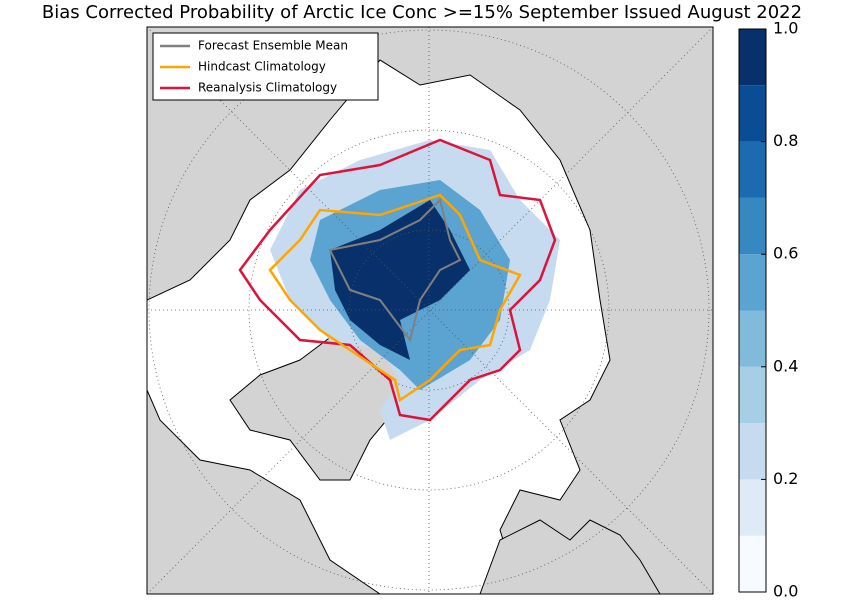  I want to click on colorbar-tick-label: 0.2, so click(785, 478).